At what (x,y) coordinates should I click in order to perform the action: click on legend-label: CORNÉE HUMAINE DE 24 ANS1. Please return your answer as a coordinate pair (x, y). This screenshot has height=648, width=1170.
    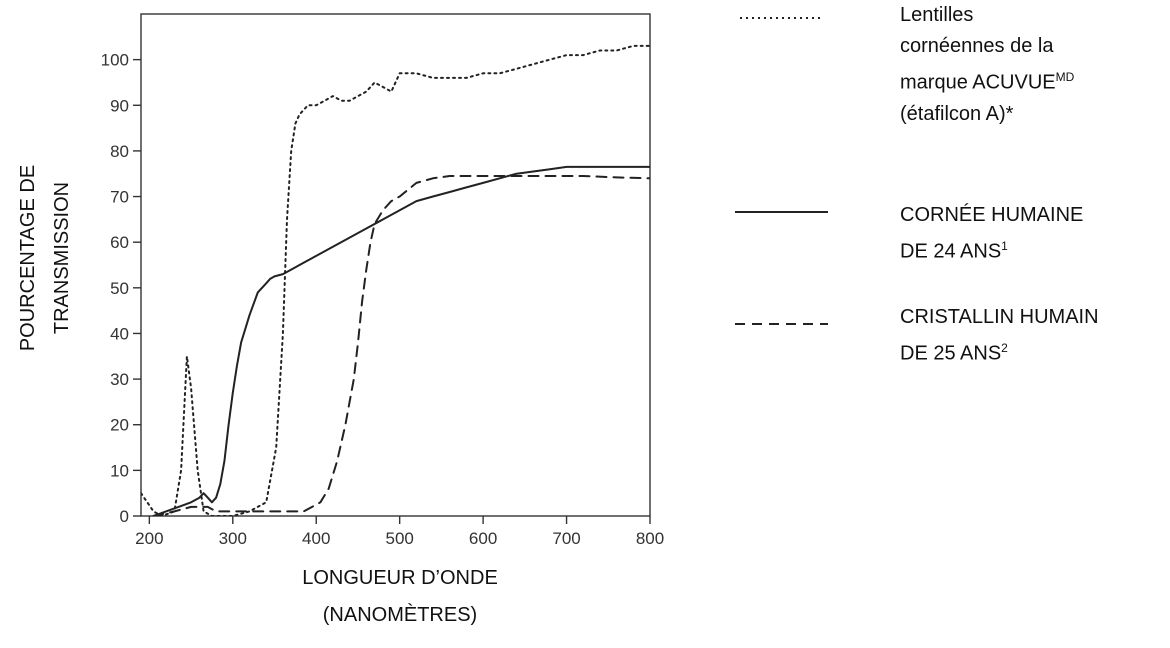
    Looking at the image, I should click on (991, 234).